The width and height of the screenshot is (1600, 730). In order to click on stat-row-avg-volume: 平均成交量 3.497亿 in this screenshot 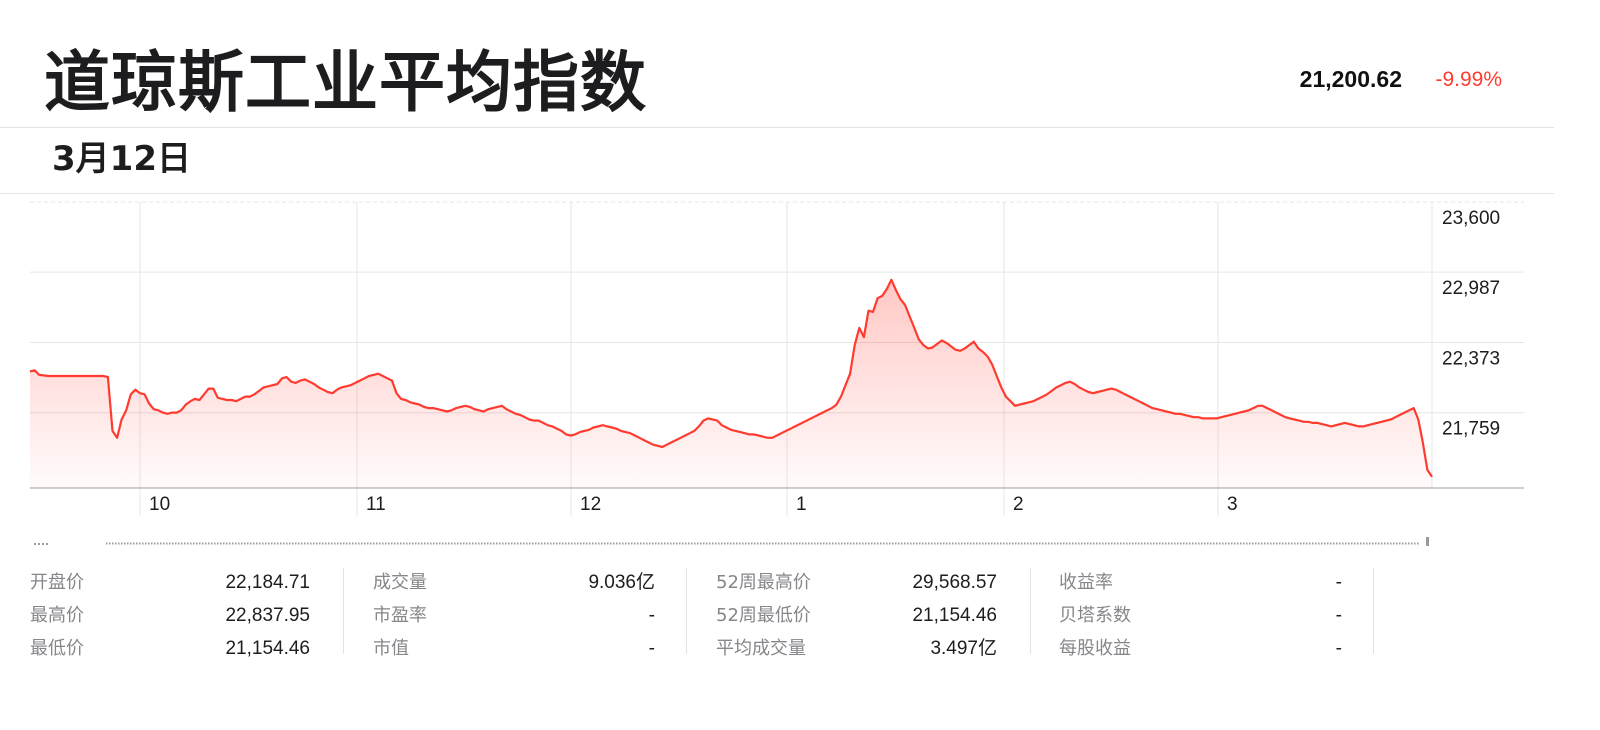, I will do `click(856, 648)`.